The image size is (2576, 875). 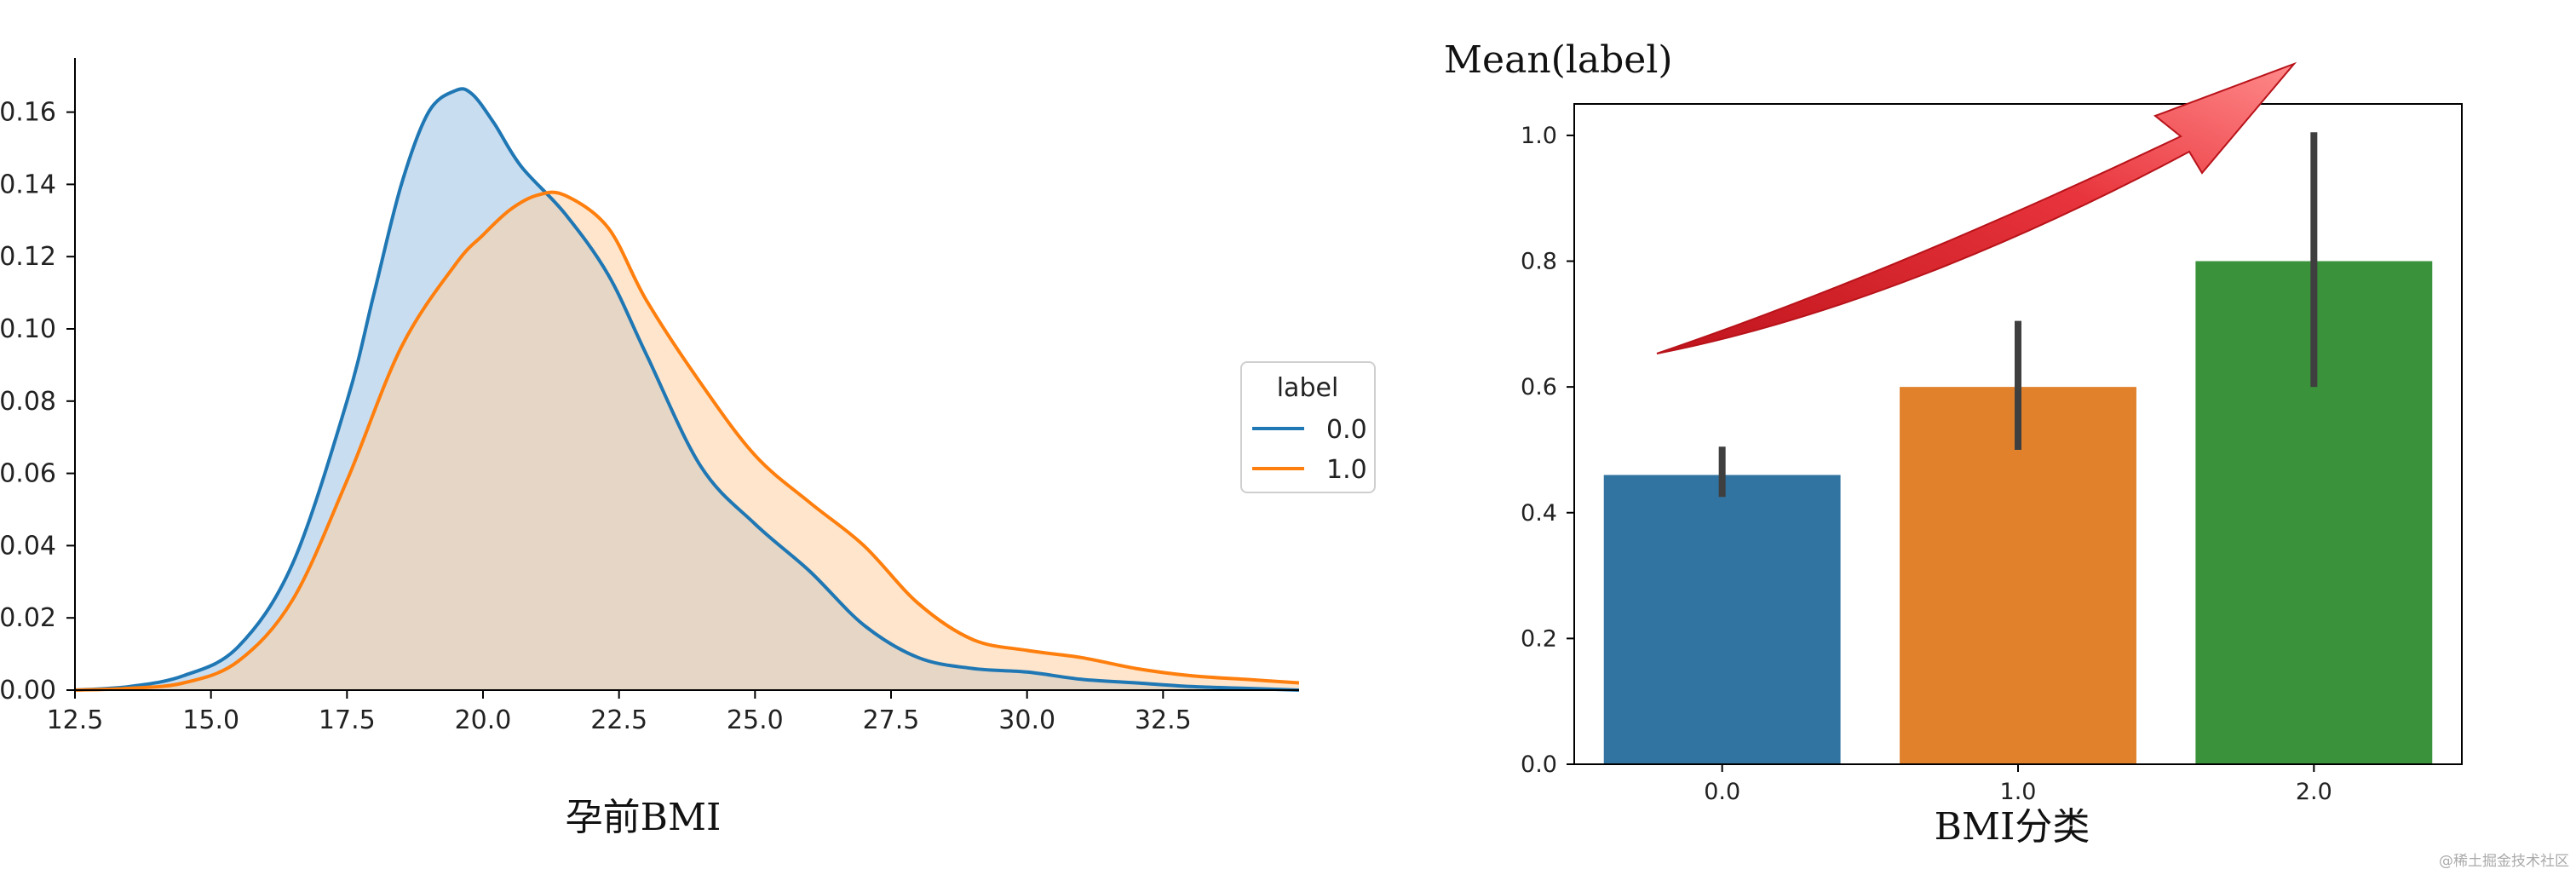 I want to click on kde-y-tick-label: 0.10, so click(x=28, y=329).